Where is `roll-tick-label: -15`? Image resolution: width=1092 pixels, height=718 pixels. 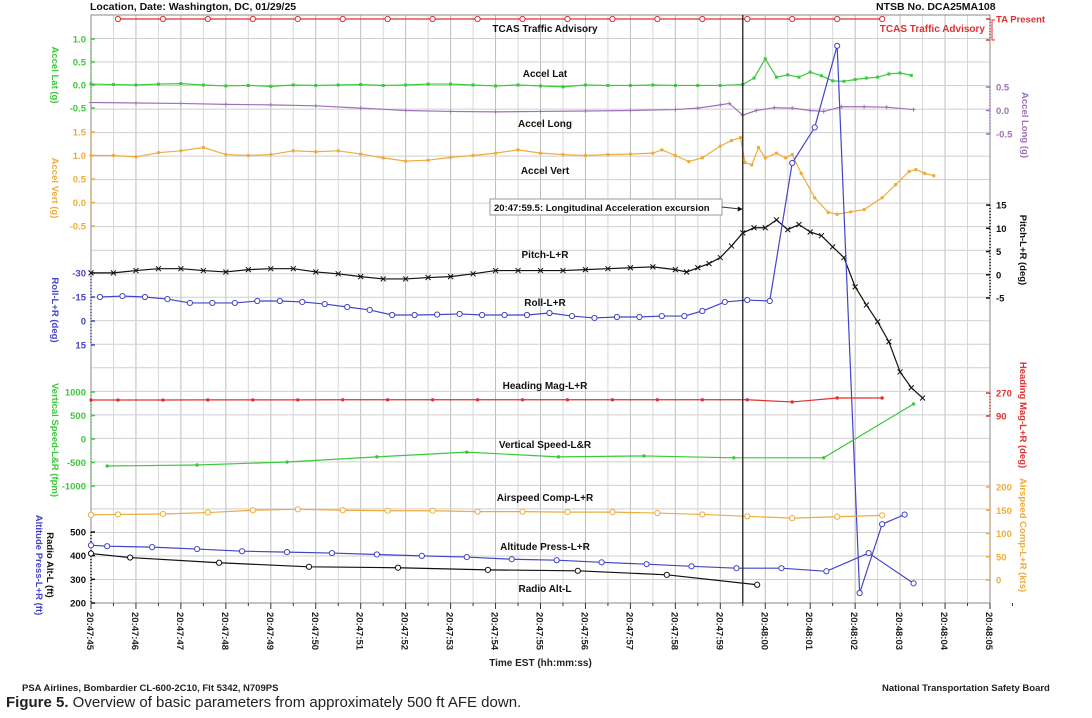
roll-tick-label: -15 is located at coordinates (79, 298).